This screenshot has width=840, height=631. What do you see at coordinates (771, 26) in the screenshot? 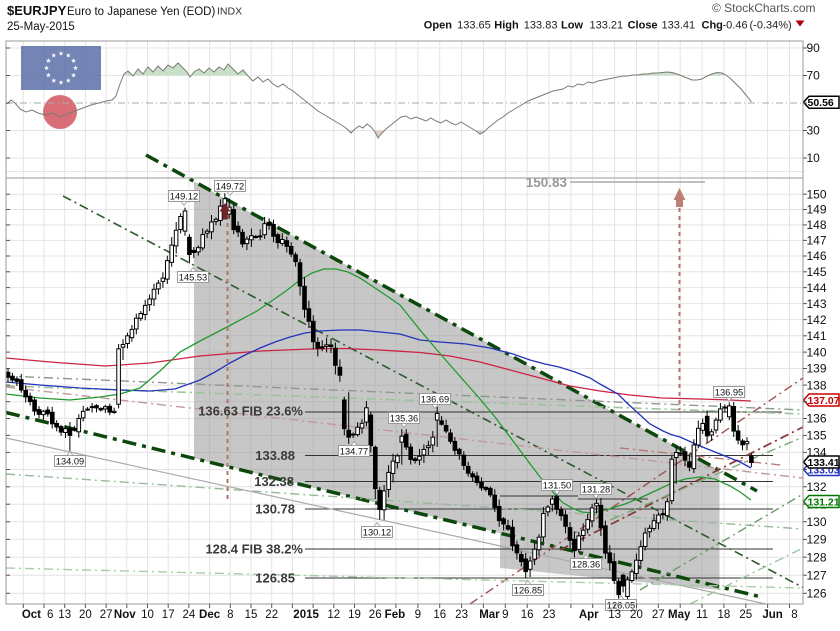
I see `svg-text: (-0.34%)` at bounding box center [771, 26].